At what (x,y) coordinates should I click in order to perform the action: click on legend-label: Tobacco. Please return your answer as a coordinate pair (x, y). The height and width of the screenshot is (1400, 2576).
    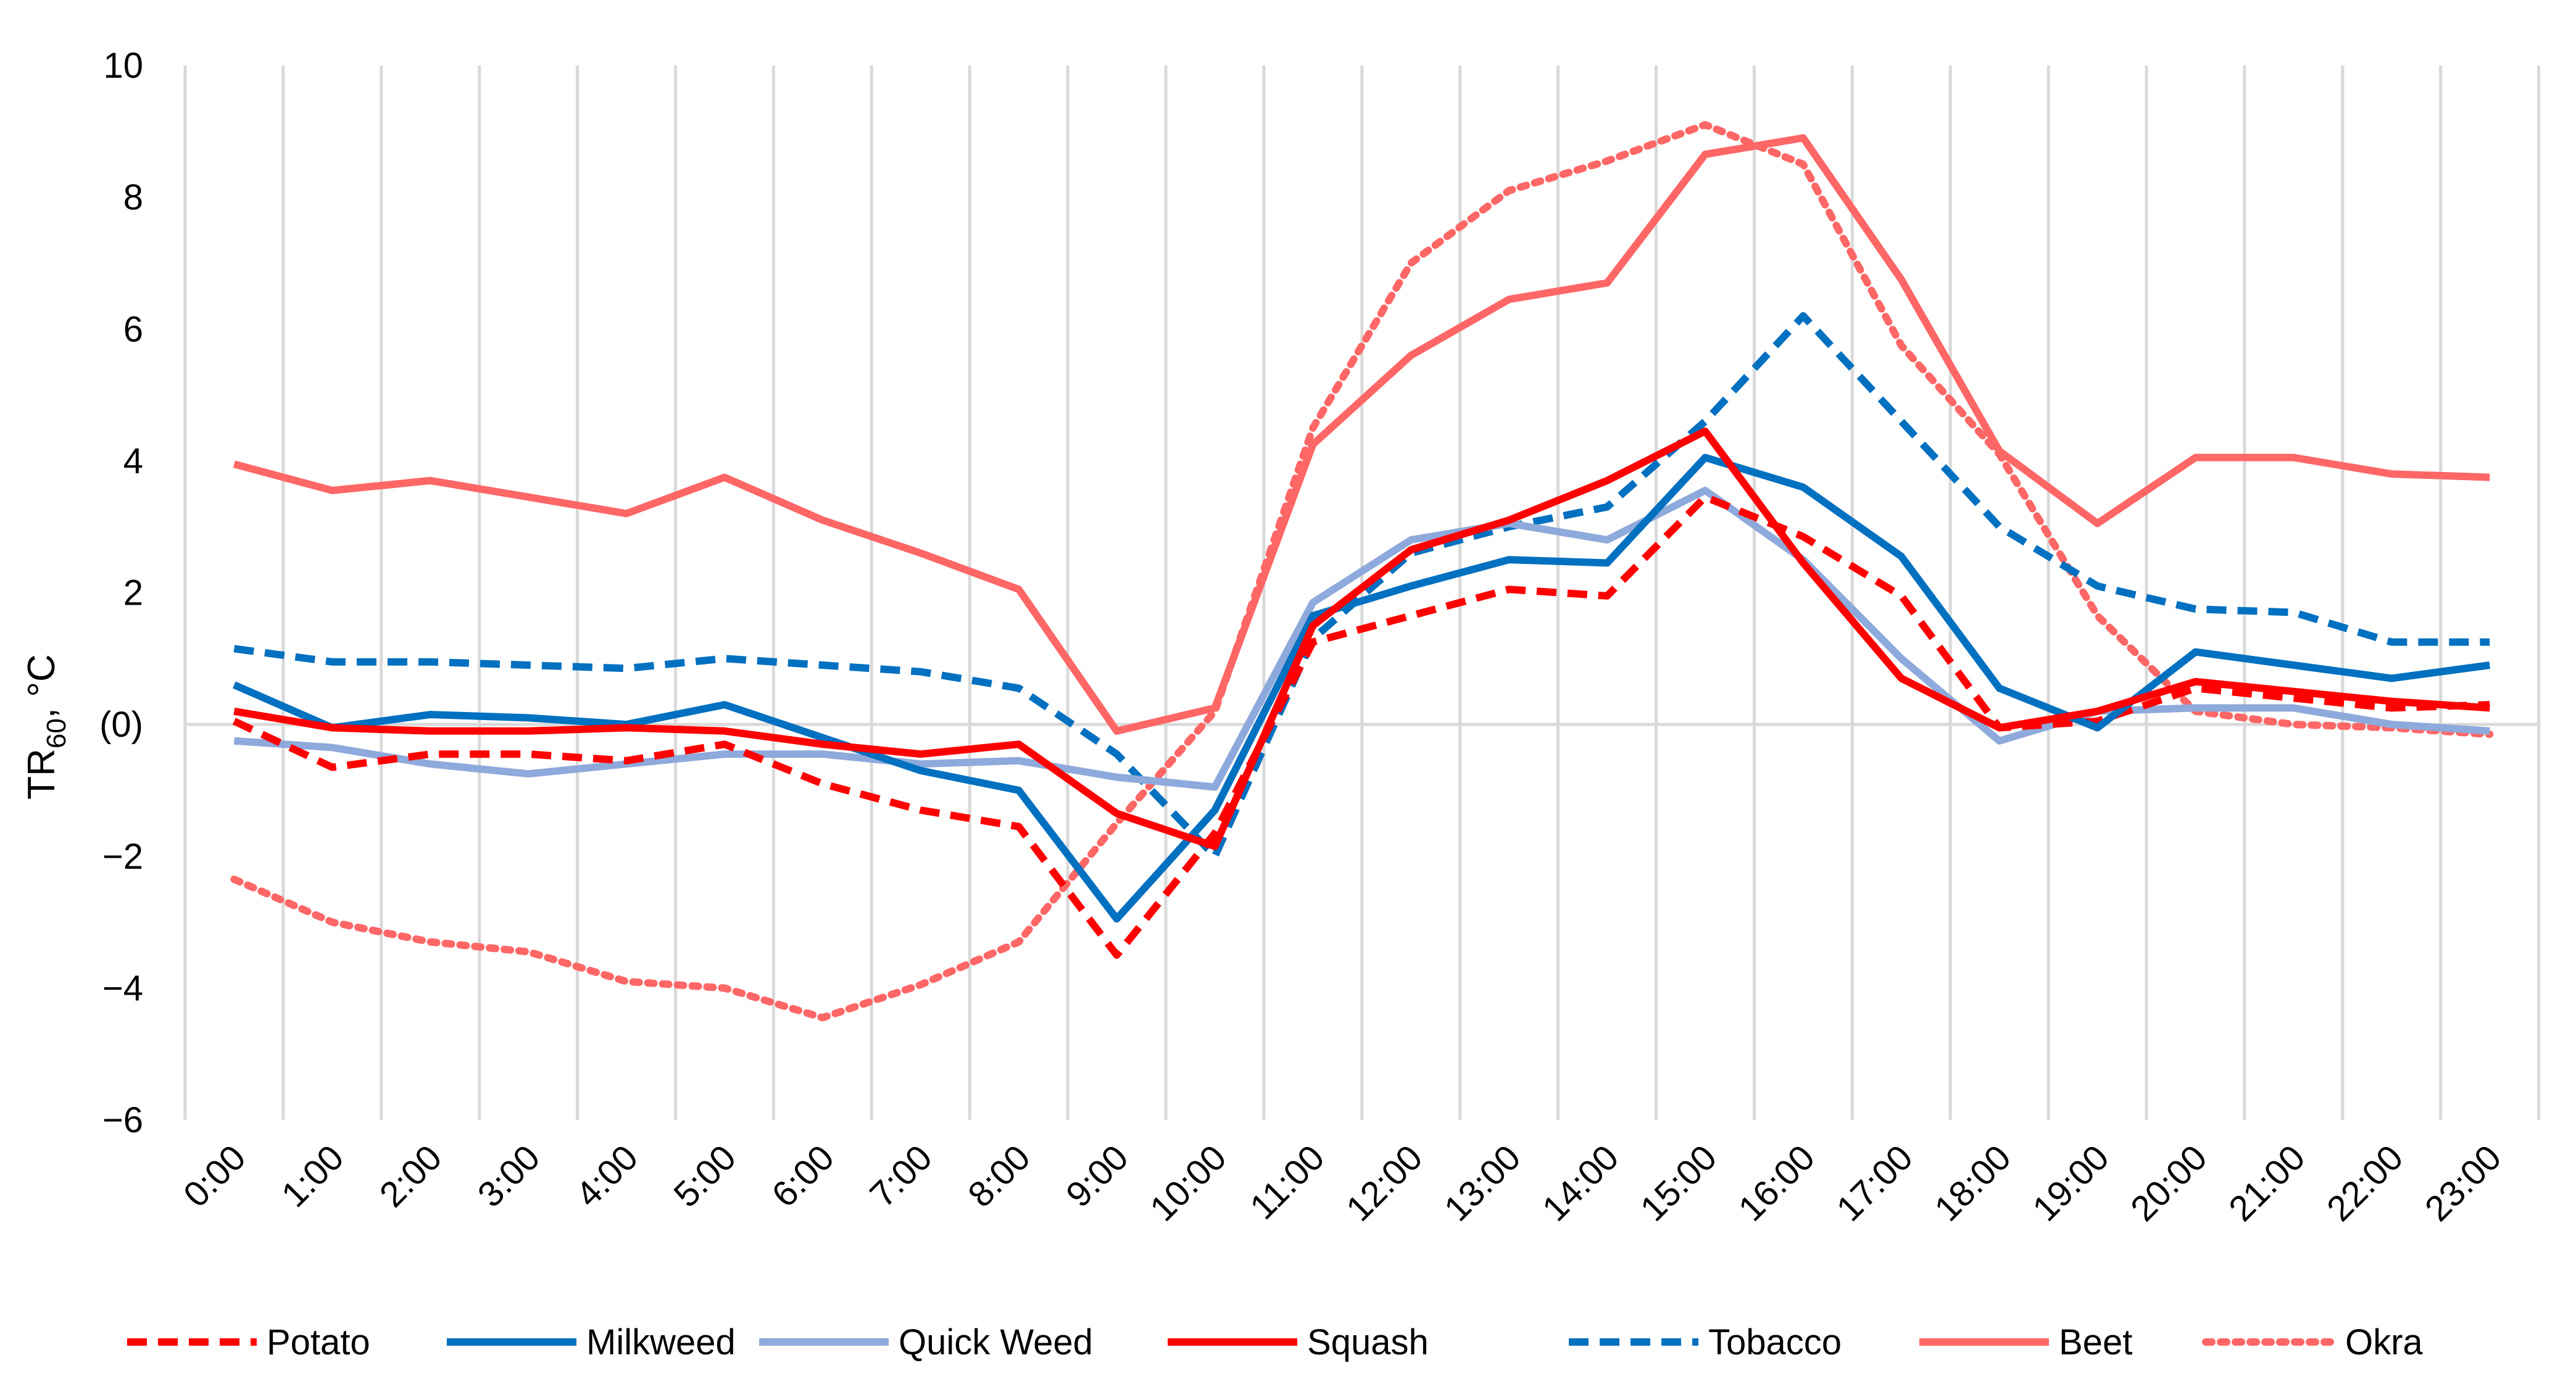
    Looking at the image, I should click on (1775, 1342).